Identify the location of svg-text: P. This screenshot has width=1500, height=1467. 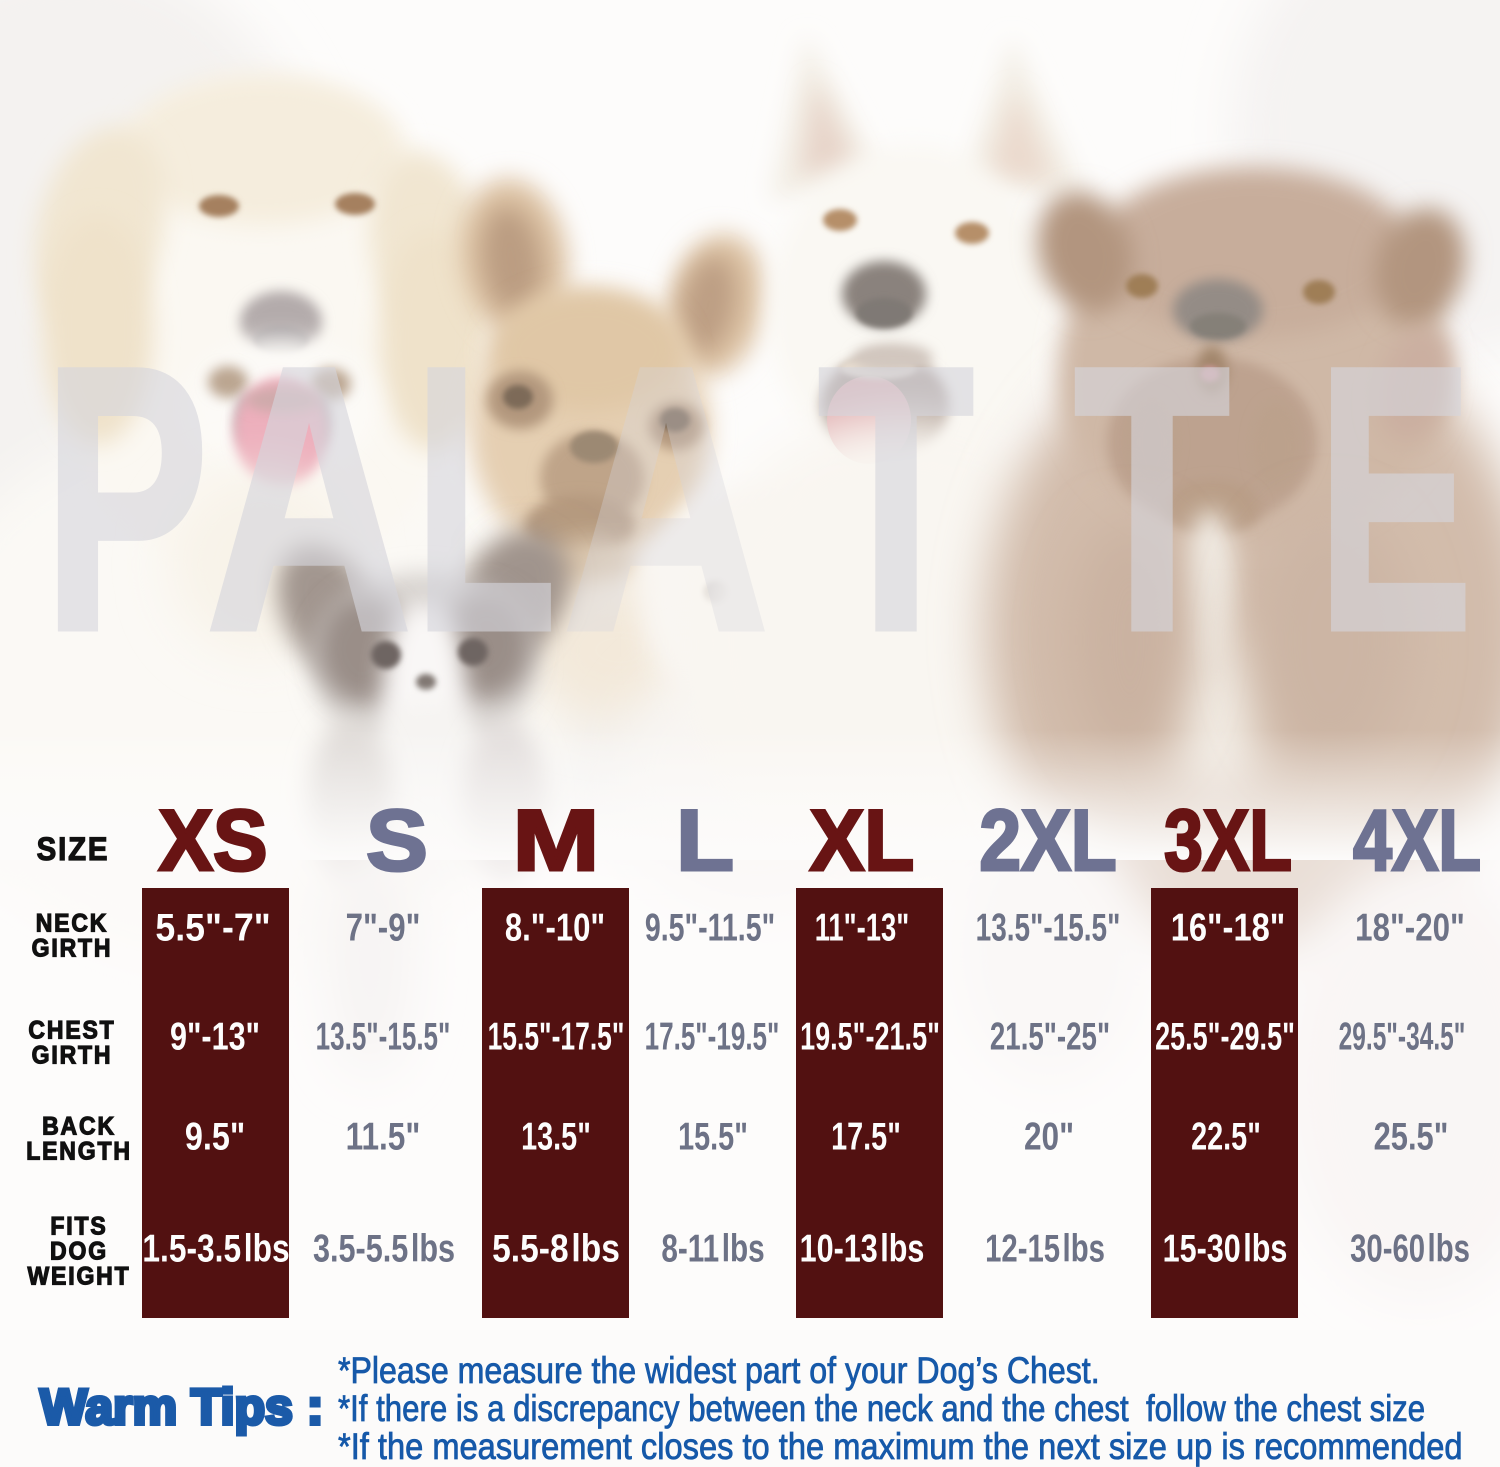
(126, 499).